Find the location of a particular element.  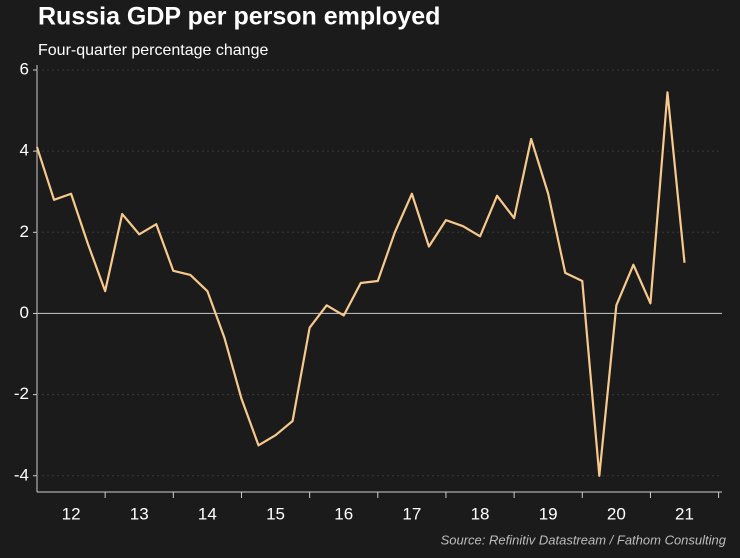

x-tick-label: 18 is located at coordinates (480, 513).